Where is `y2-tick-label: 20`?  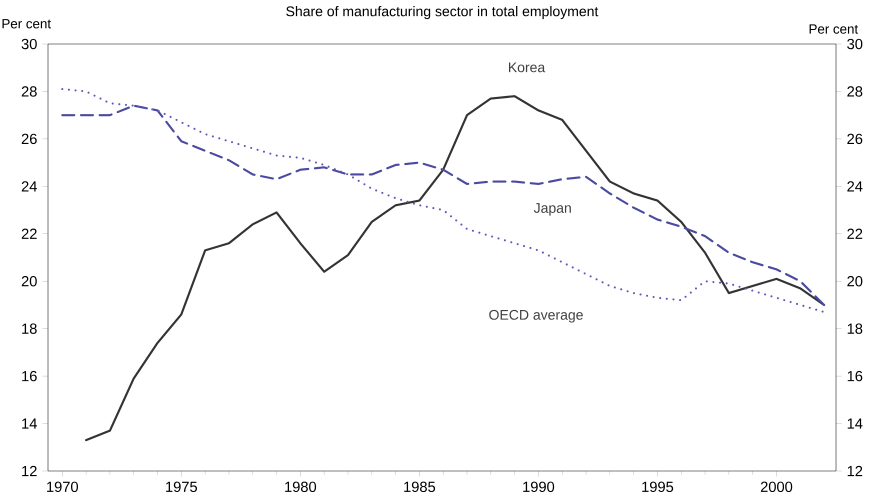 y2-tick-label: 20 is located at coordinates (854, 281).